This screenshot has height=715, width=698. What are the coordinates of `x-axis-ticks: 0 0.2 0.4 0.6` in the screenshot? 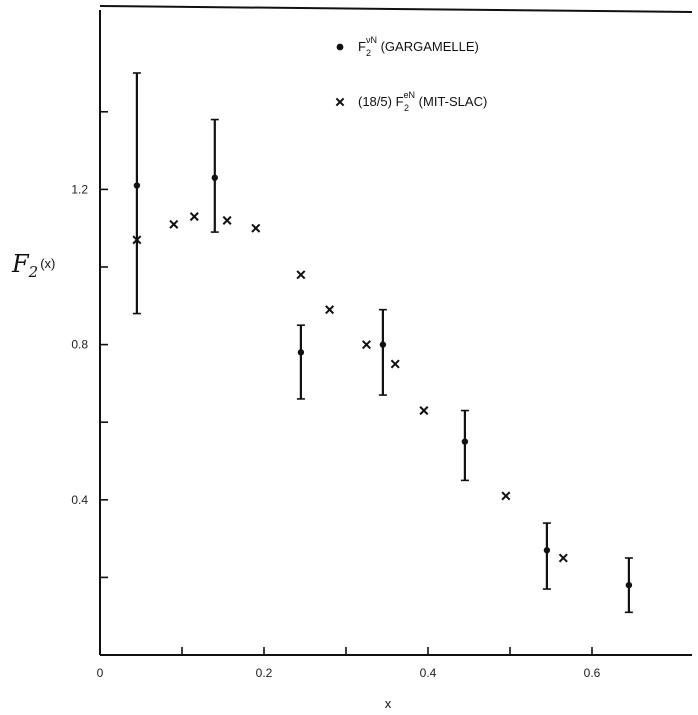 It's located at (349, 663).